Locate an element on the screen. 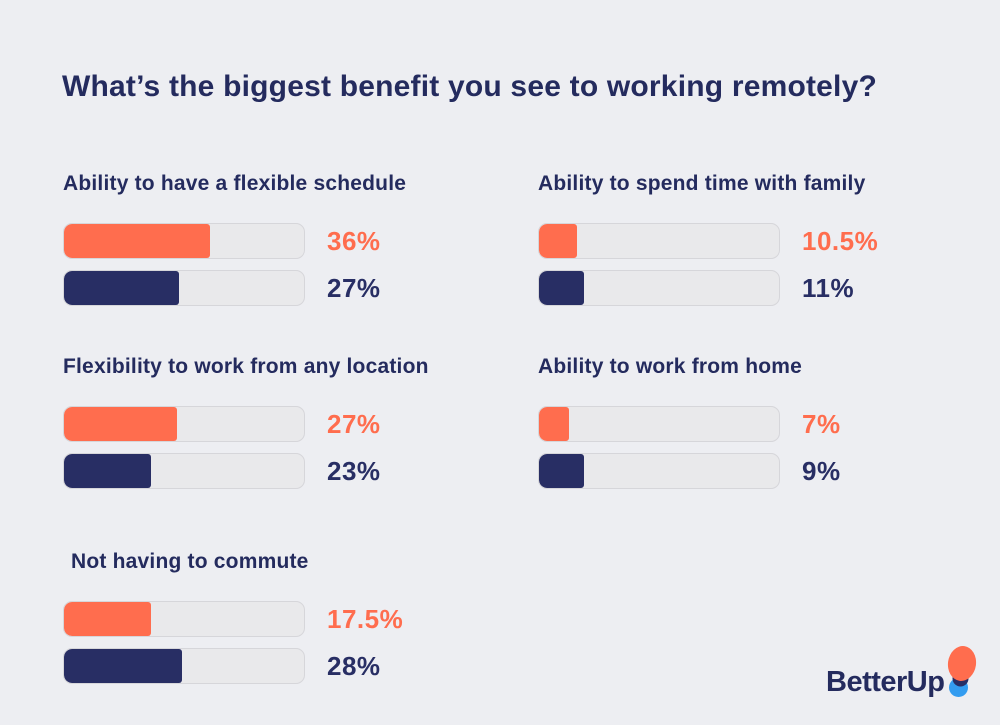 This screenshot has height=725, width=1000. bar-value-label: 7% is located at coordinates (821, 424).